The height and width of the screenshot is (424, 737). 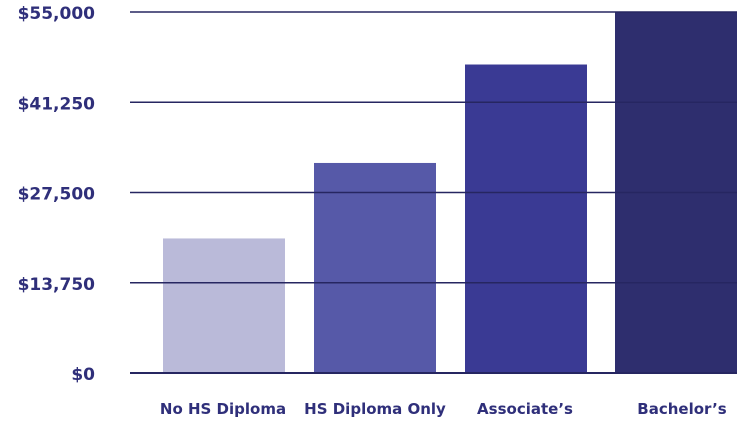 I want to click on x-tick-label: Associate’s, so click(x=525, y=409).